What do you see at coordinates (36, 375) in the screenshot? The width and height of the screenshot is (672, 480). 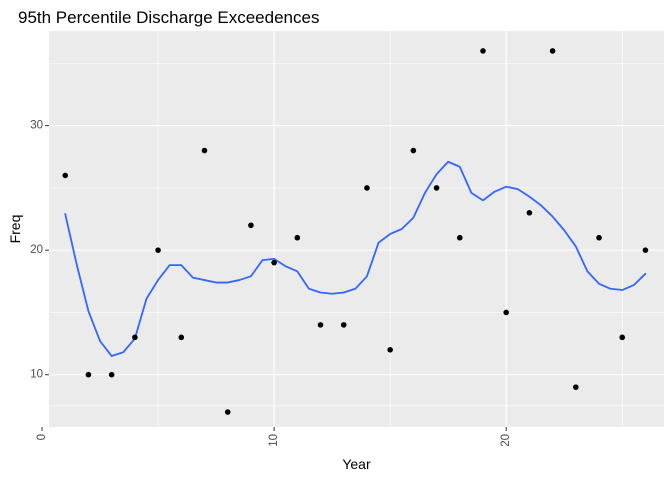 I see `y-tick-label: 10` at bounding box center [36, 375].